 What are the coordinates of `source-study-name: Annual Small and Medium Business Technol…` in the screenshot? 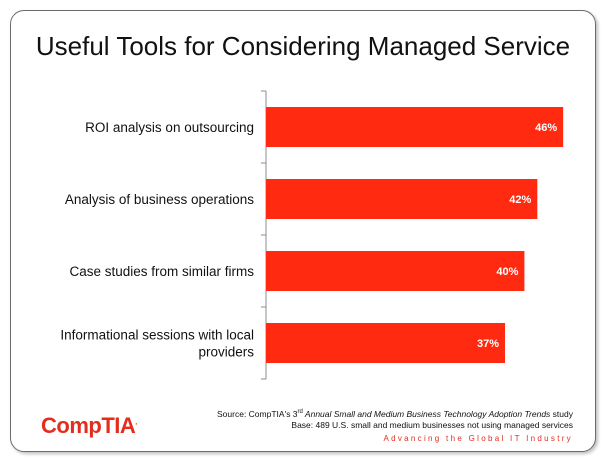 It's located at (426, 413).